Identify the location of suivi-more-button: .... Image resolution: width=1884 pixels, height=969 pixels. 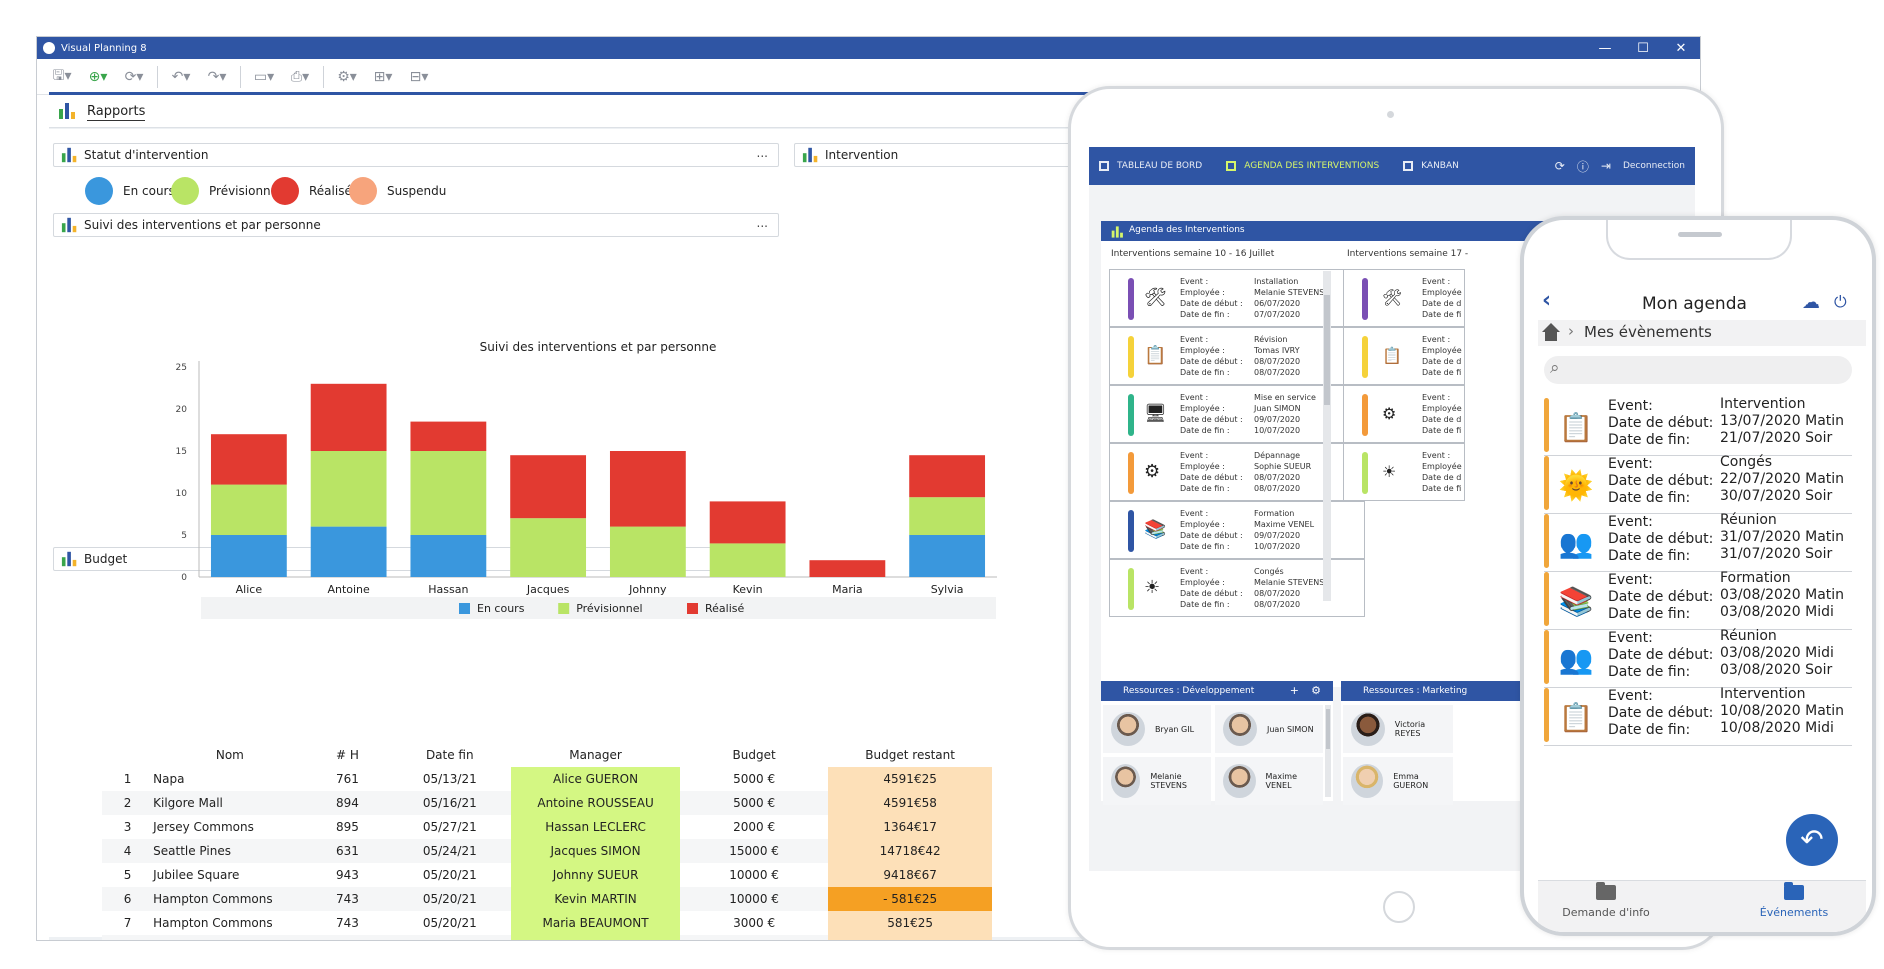
(762, 223).